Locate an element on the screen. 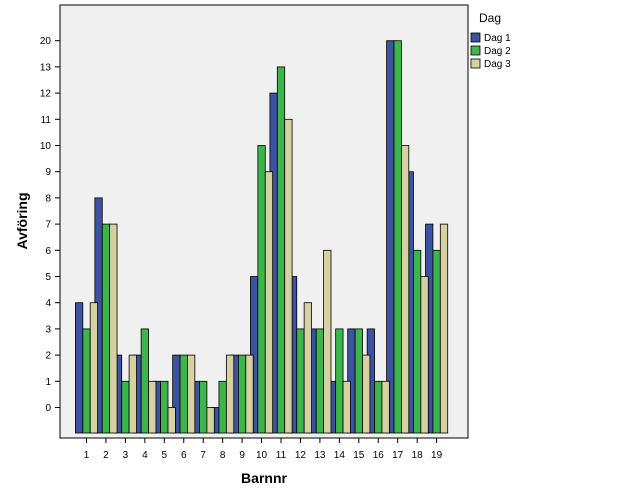 The height and width of the screenshot is (501, 626). x-tick-label: 7 is located at coordinates (203, 455).